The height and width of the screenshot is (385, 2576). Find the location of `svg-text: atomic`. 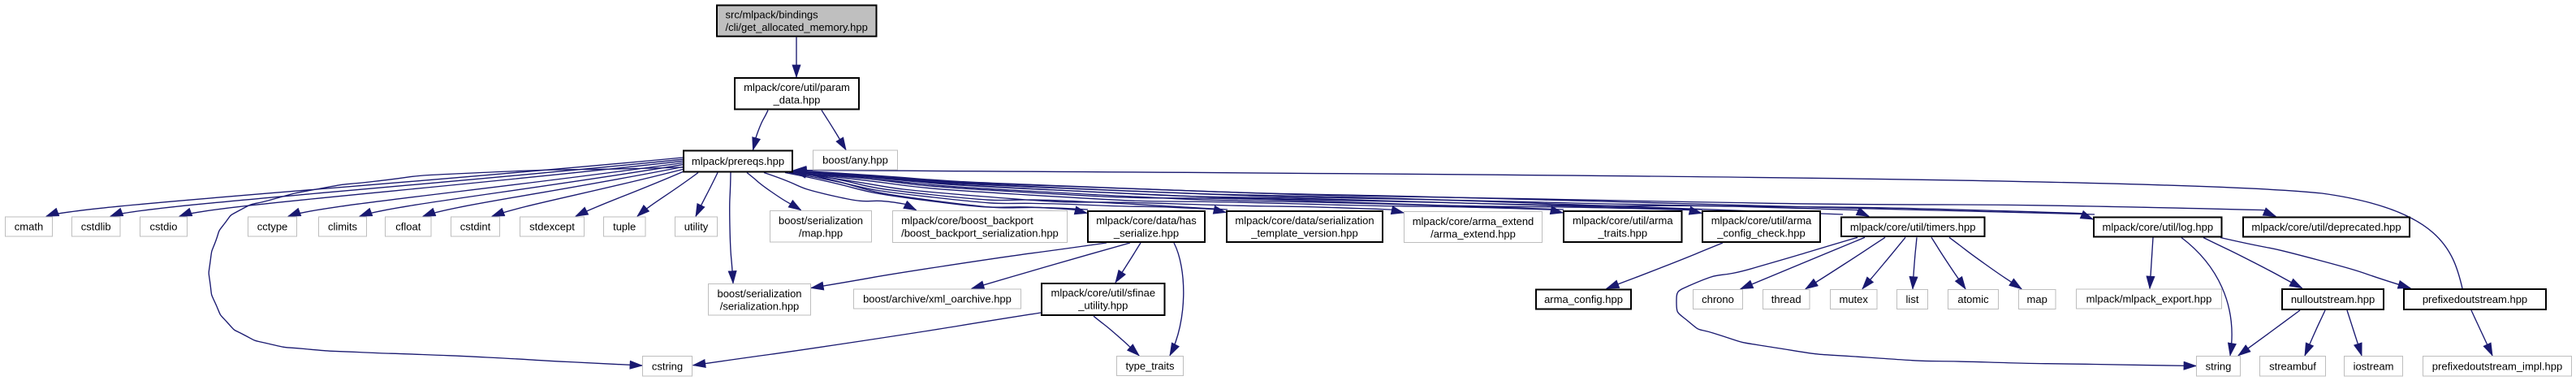

svg-text: atomic is located at coordinates (1973, 299).